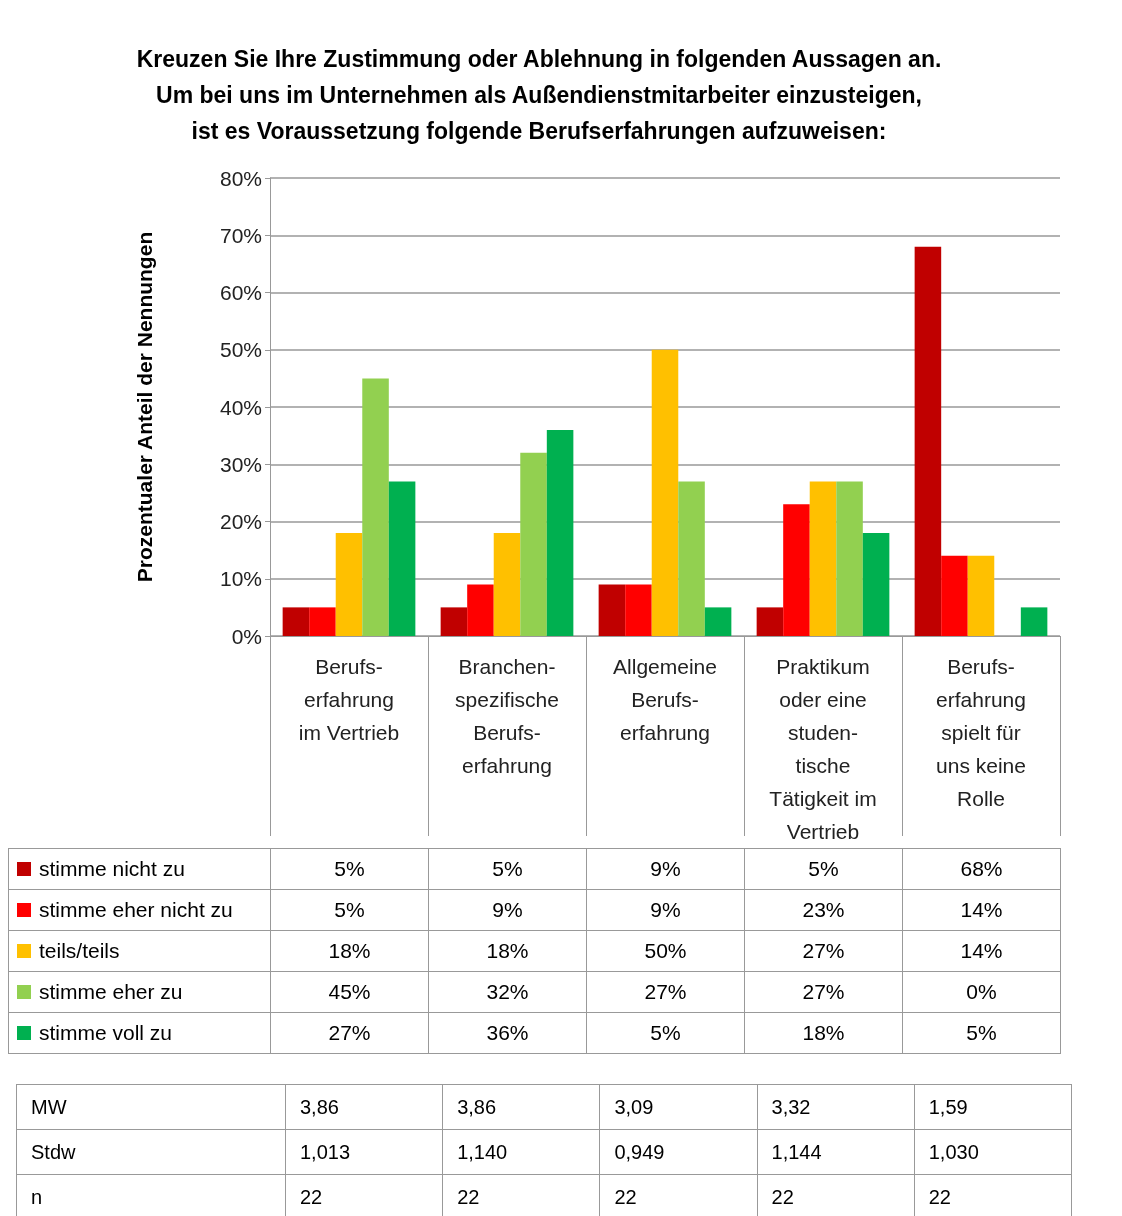 This screenshot has height=1216, width=1122. Describe the element at coordinates (823, 910) in the screenshot. I see `data-label: 23%` at that location.